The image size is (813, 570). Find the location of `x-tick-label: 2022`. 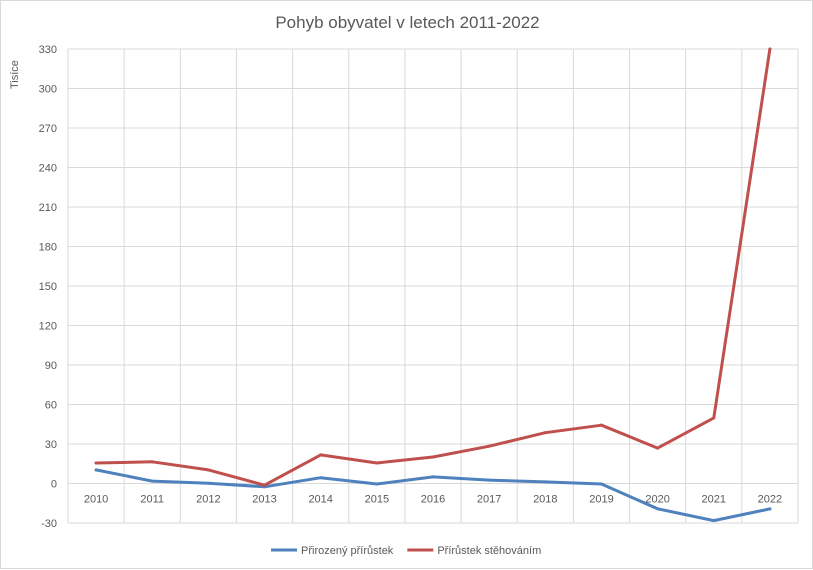

x-tick-label: 2022 is located at coordinates (770, 500).